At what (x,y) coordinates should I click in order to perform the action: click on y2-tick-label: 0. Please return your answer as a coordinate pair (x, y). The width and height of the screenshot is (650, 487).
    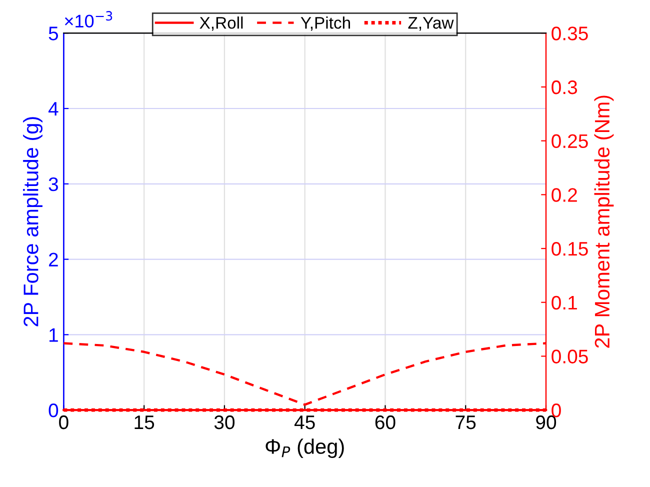
    Looking at the image, I should click on (556, 411).